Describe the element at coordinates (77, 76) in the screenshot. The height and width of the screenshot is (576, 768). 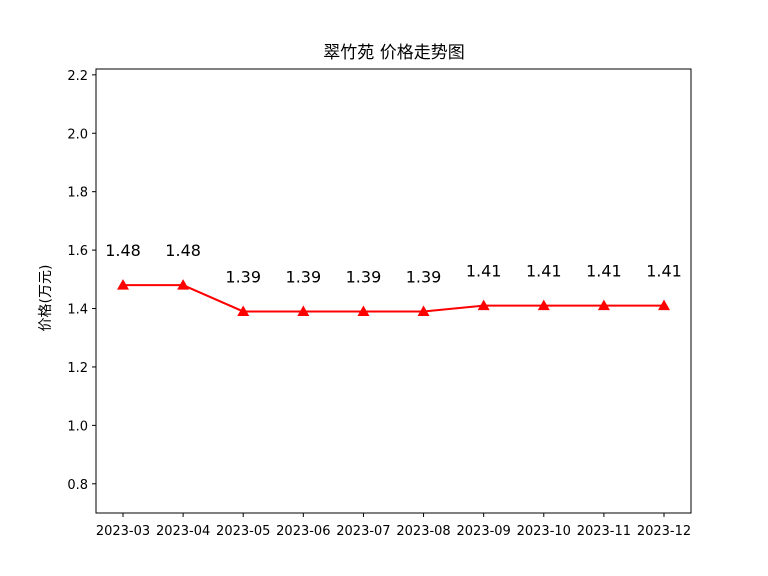
I see `y-tick-label: 2.2` at that location.